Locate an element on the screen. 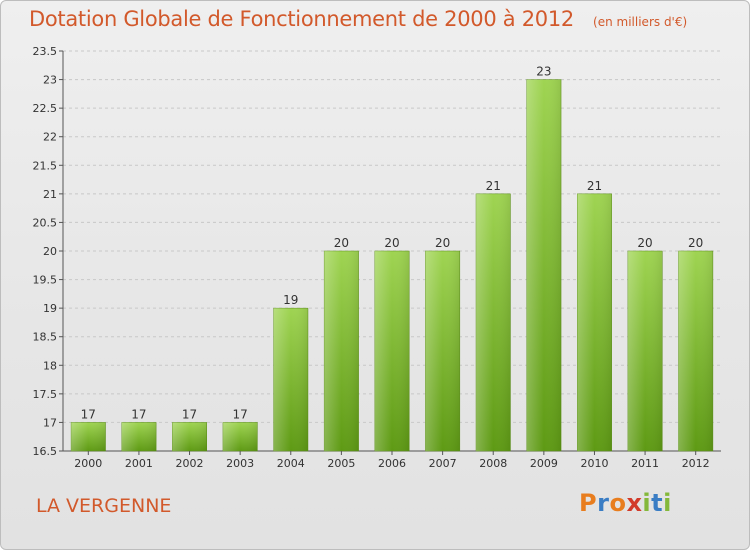 The height and width of the screenshot is (550, 750). logo-letter: P is located at coordinates (588, 503).